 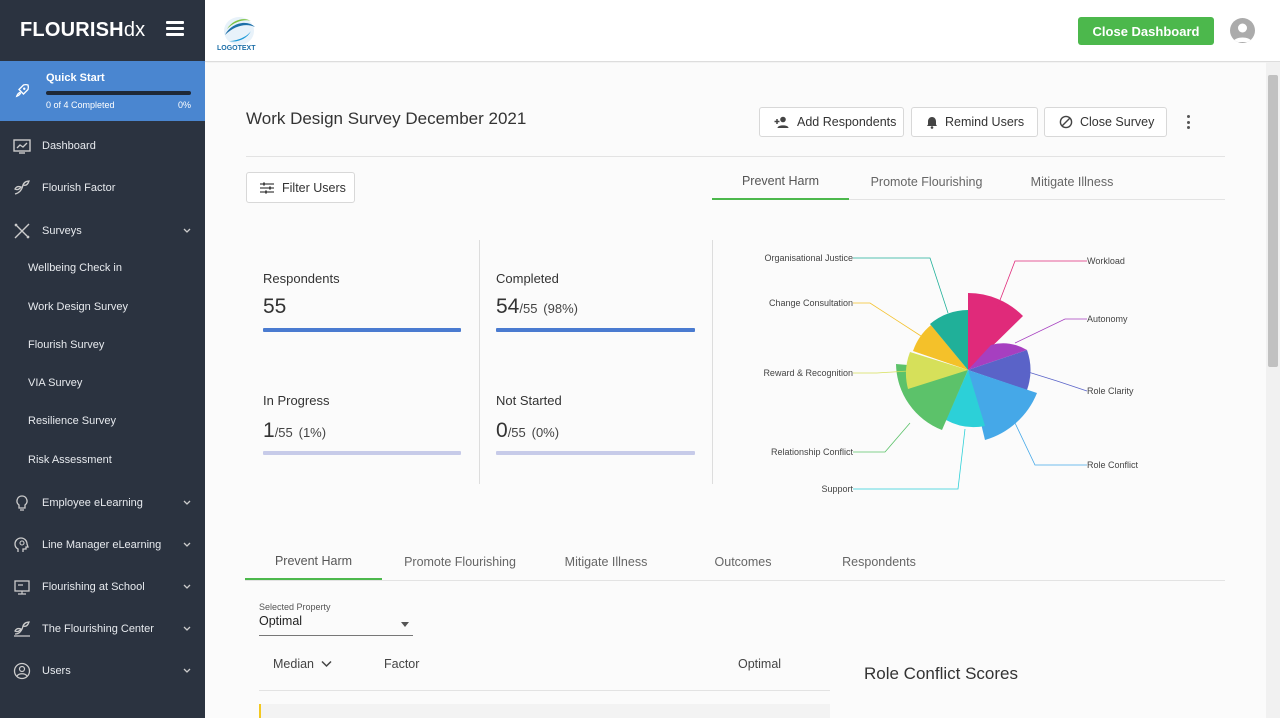 I want to click on in-progress-bar, so click(x=362, y=453).